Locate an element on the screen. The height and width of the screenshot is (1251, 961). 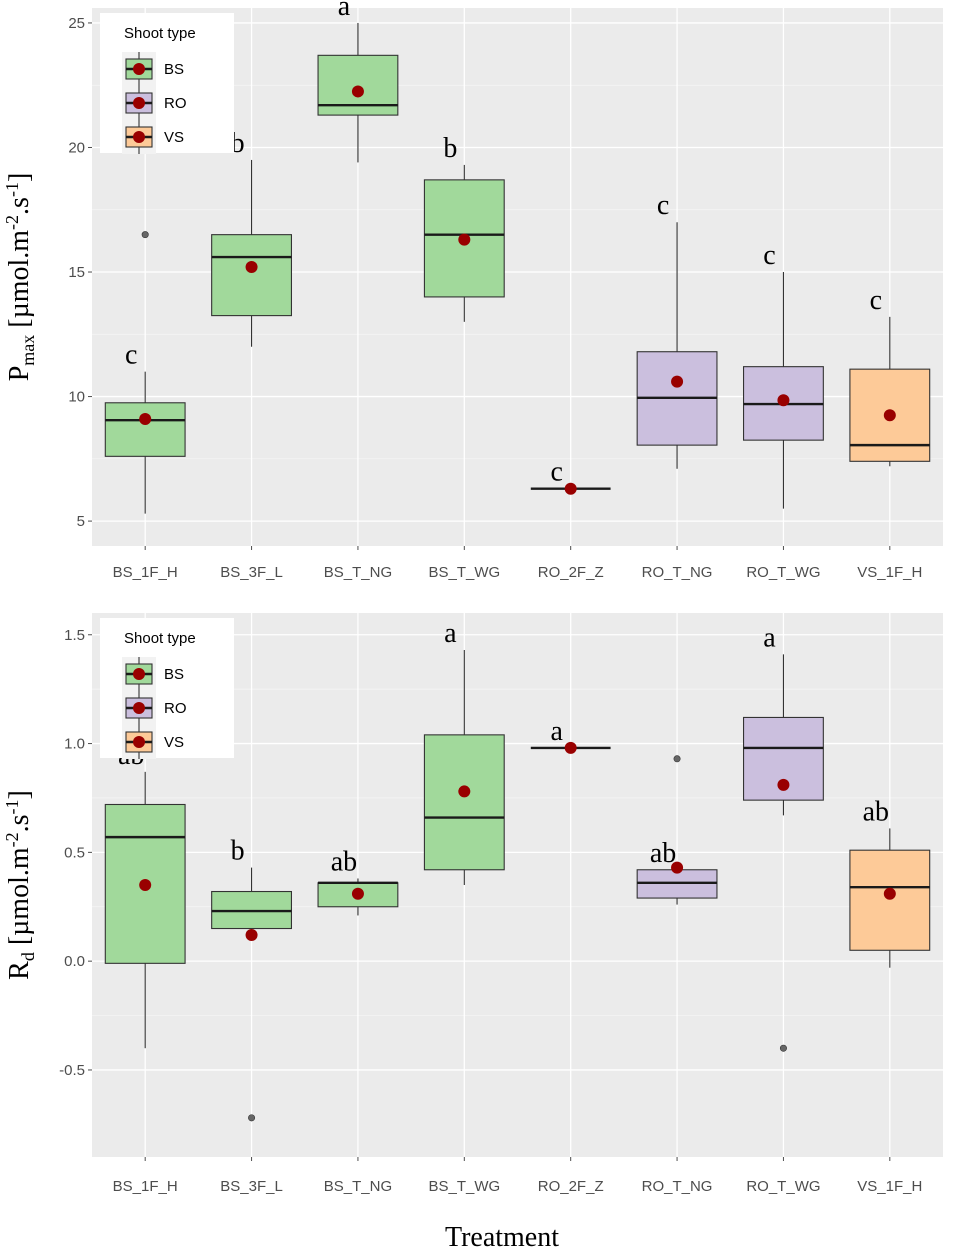
rd-legend: Shoot type BS RO VS is located at coordinates (167, 688).